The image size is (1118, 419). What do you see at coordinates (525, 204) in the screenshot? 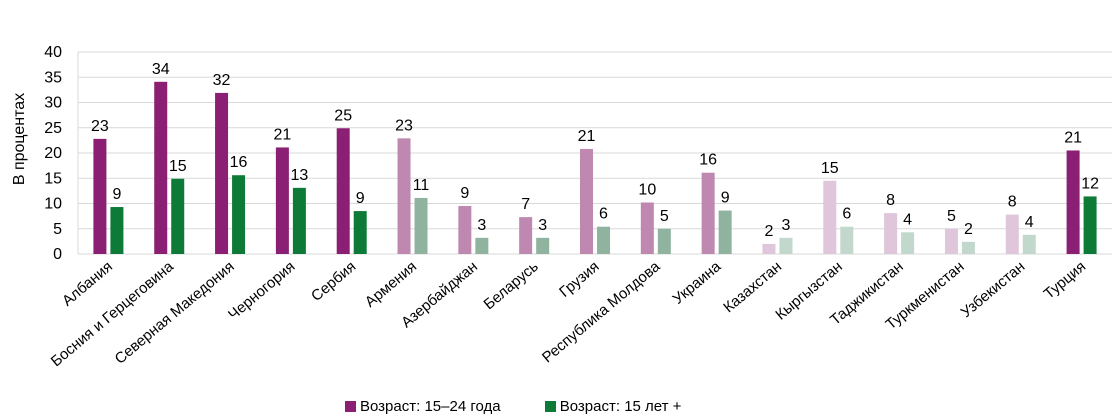
I see `data-label-youth: 7` at bounding box center [525, 204].